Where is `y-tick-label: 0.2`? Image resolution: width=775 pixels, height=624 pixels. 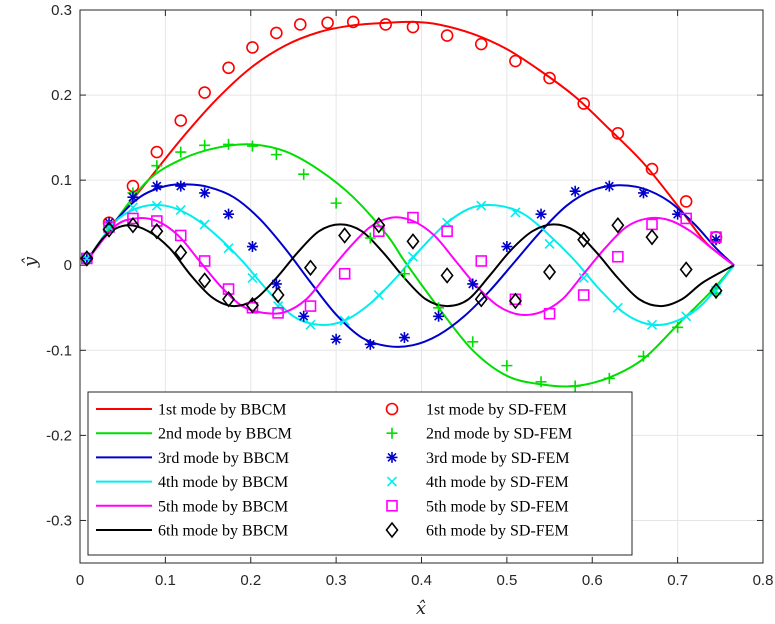 y-tick-label: 0.2 is located at coordinates (61, 95).